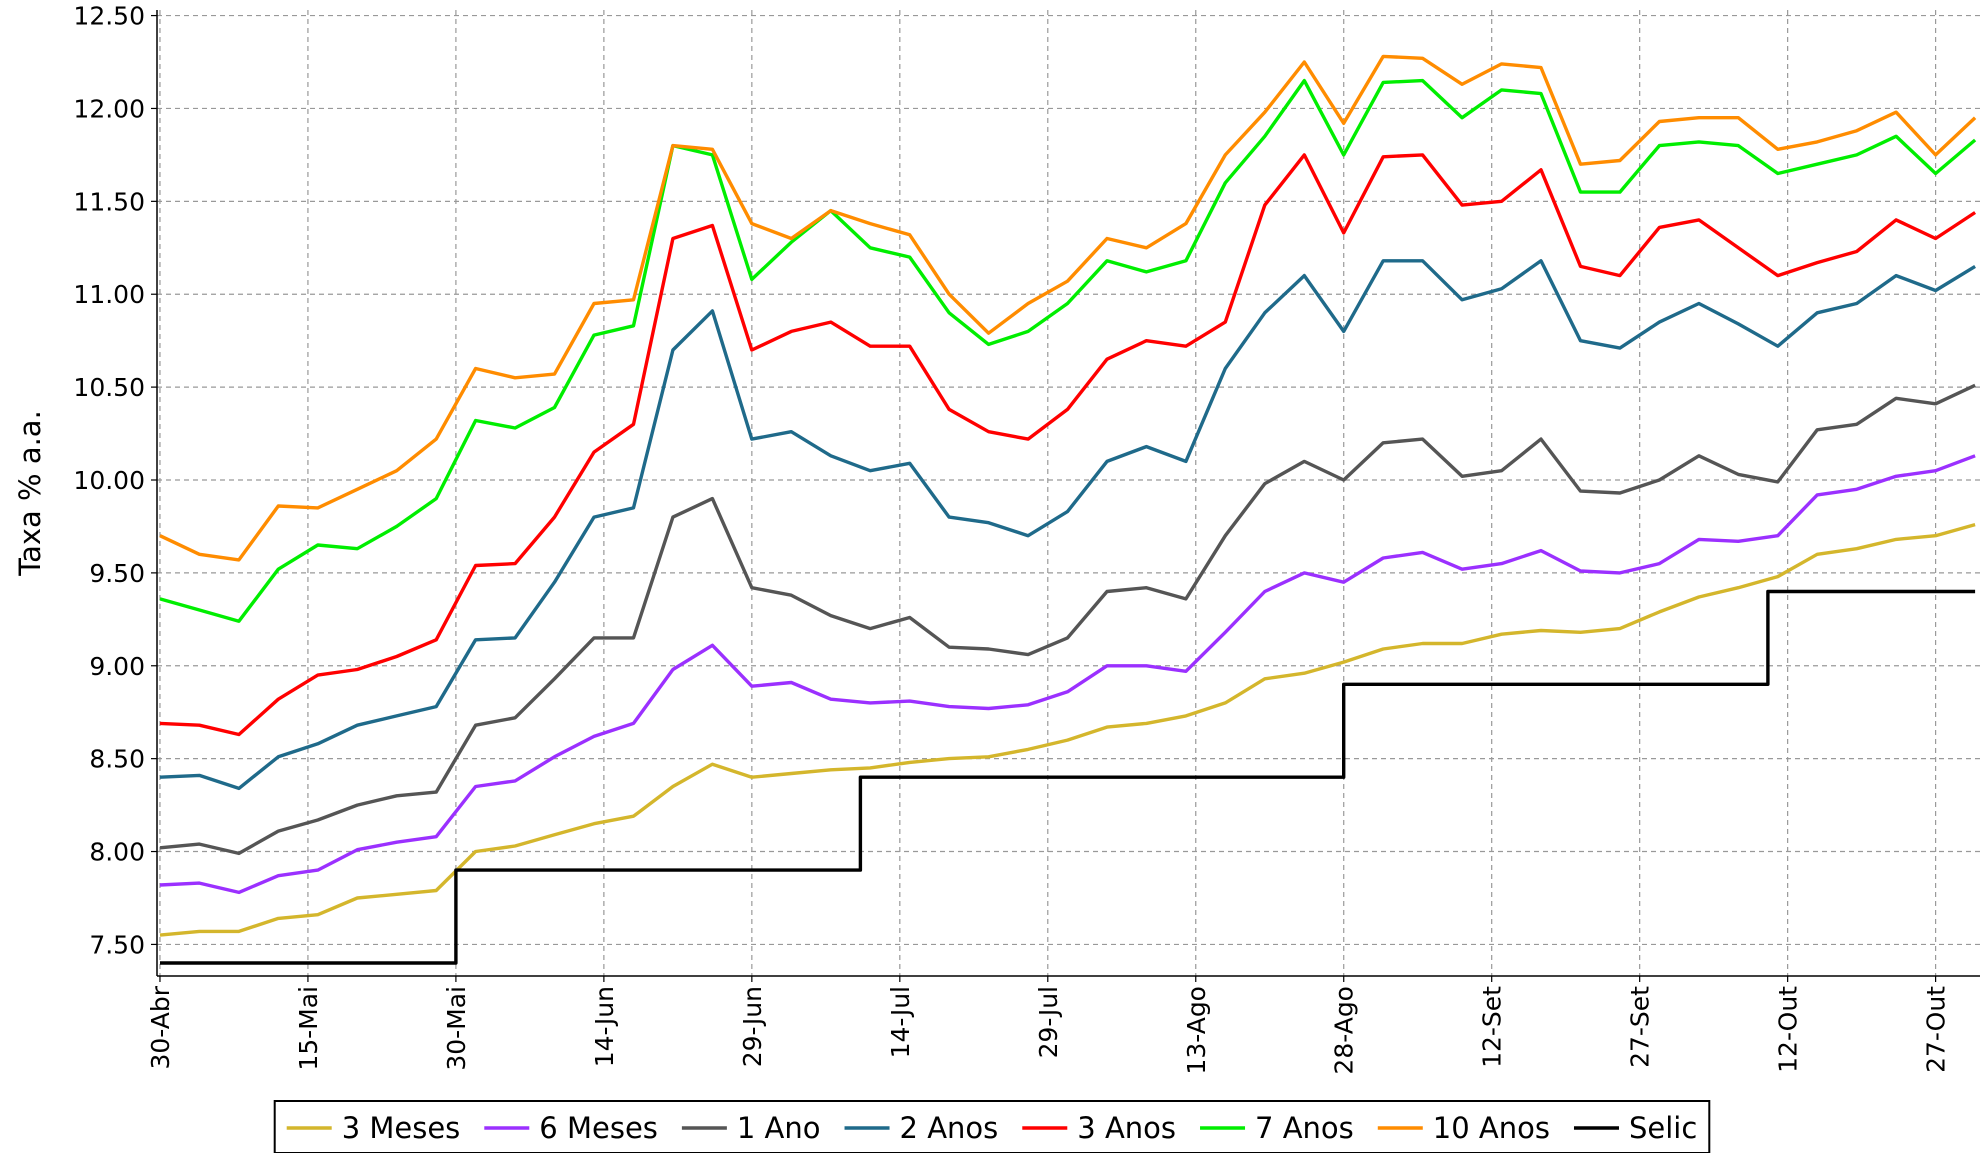 The image size is (1987, 1153). Describe the element at coordinates (456, 1028) in the screenshot. I see `x-tick-label: 30-Mai` at that location.